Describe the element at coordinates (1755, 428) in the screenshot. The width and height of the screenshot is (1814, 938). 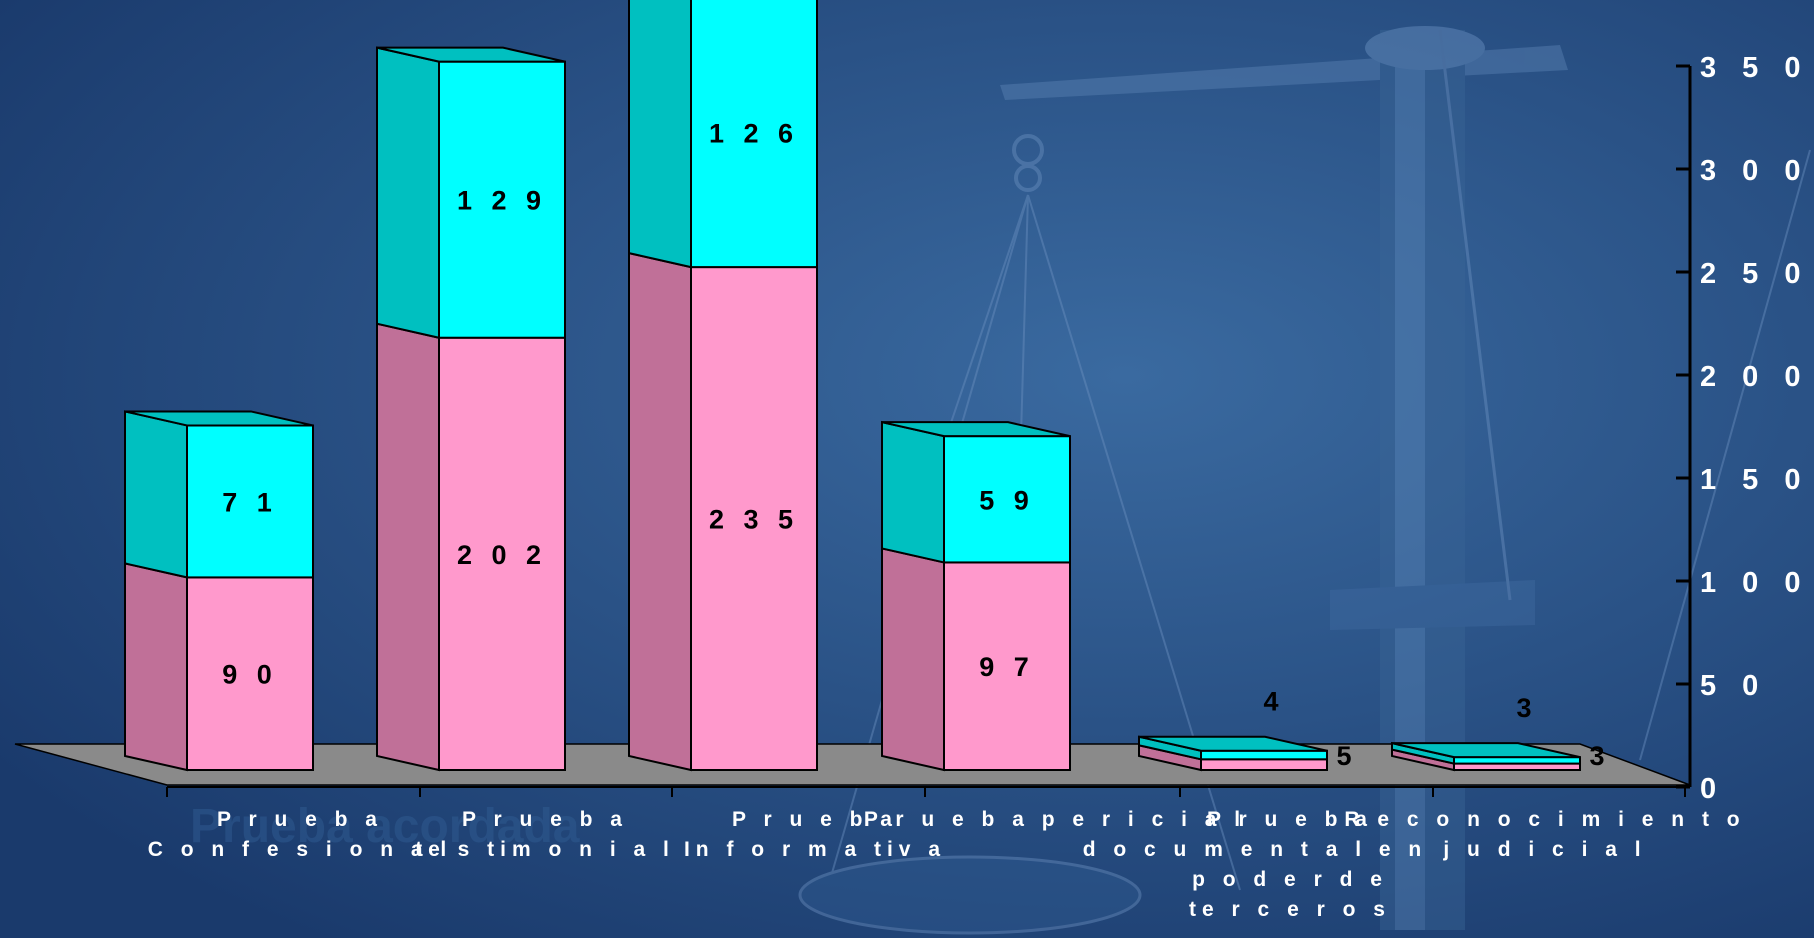
I see `y-axis-tick-labels: 0 5 0 1 0 0 1 5 0 2 0 0 2 5 0 3 0 0 3 5 0` at that location.